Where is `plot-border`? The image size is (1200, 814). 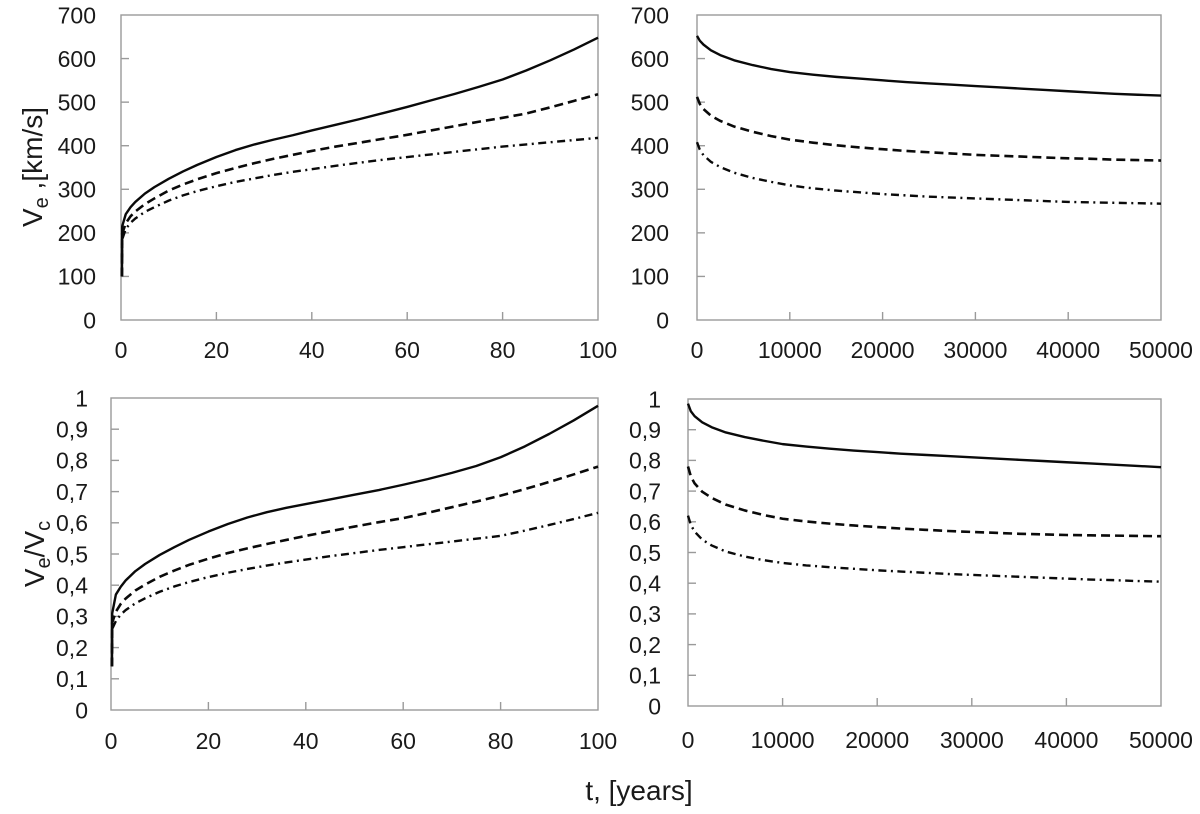
plot-border is located at coordinates (929, 167).